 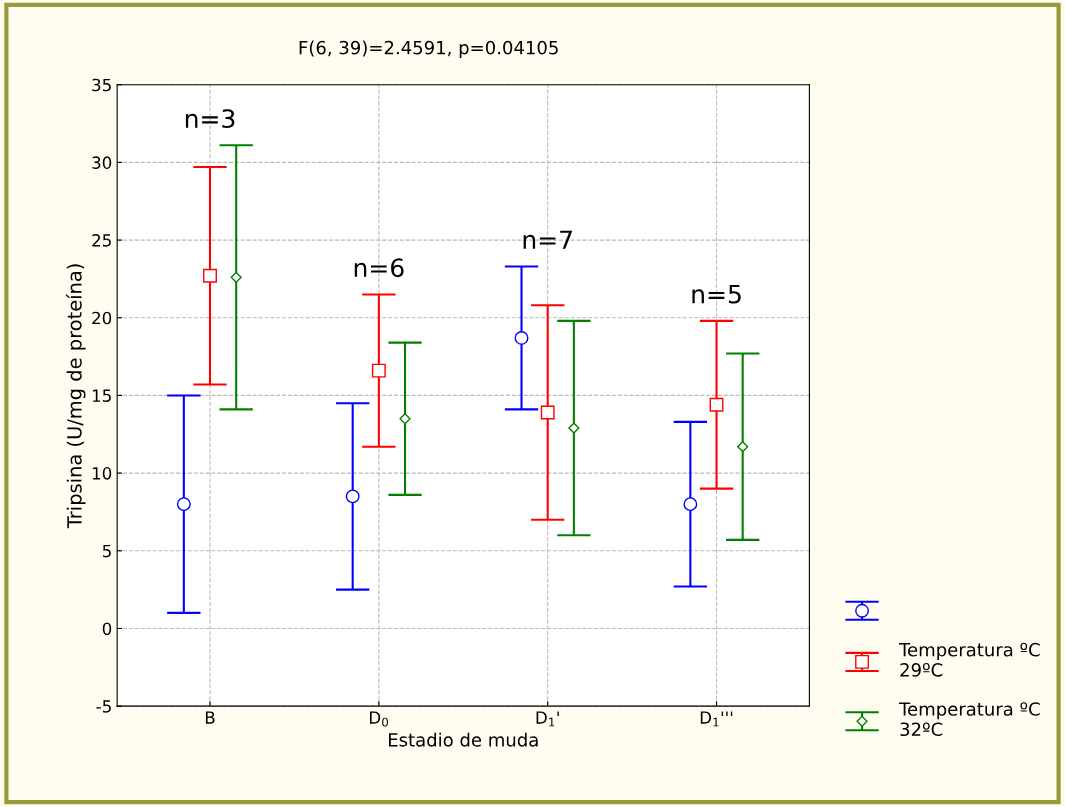 What do you see at coordinates (102, 473) in the screenshot?
I see `y-tick-label: 10` at bounding box center [102, 473].